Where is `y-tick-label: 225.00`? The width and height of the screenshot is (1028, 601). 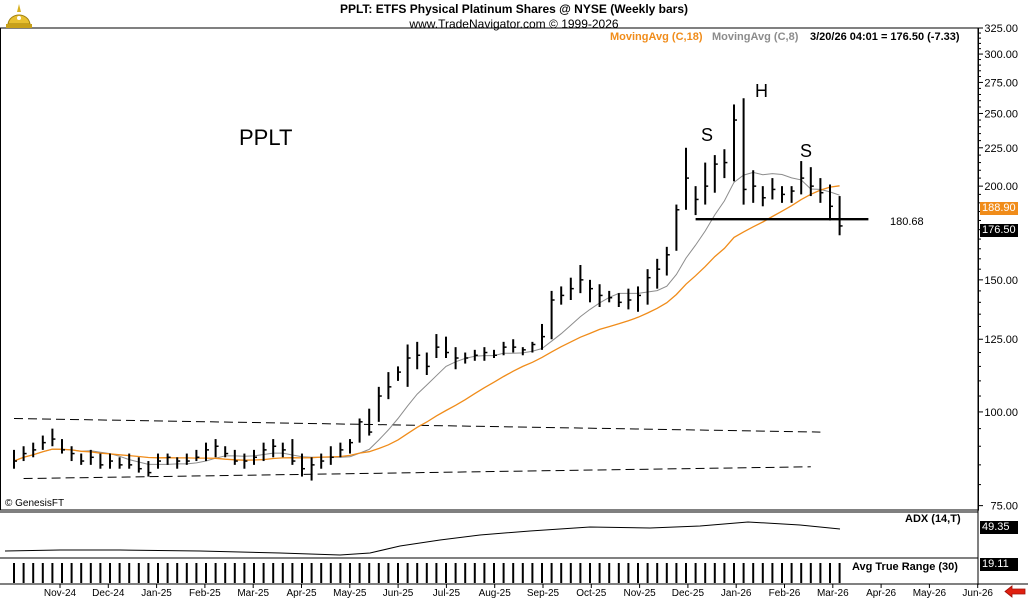
y-tick-label: 225.00 is located at coordinates (1001, 149).